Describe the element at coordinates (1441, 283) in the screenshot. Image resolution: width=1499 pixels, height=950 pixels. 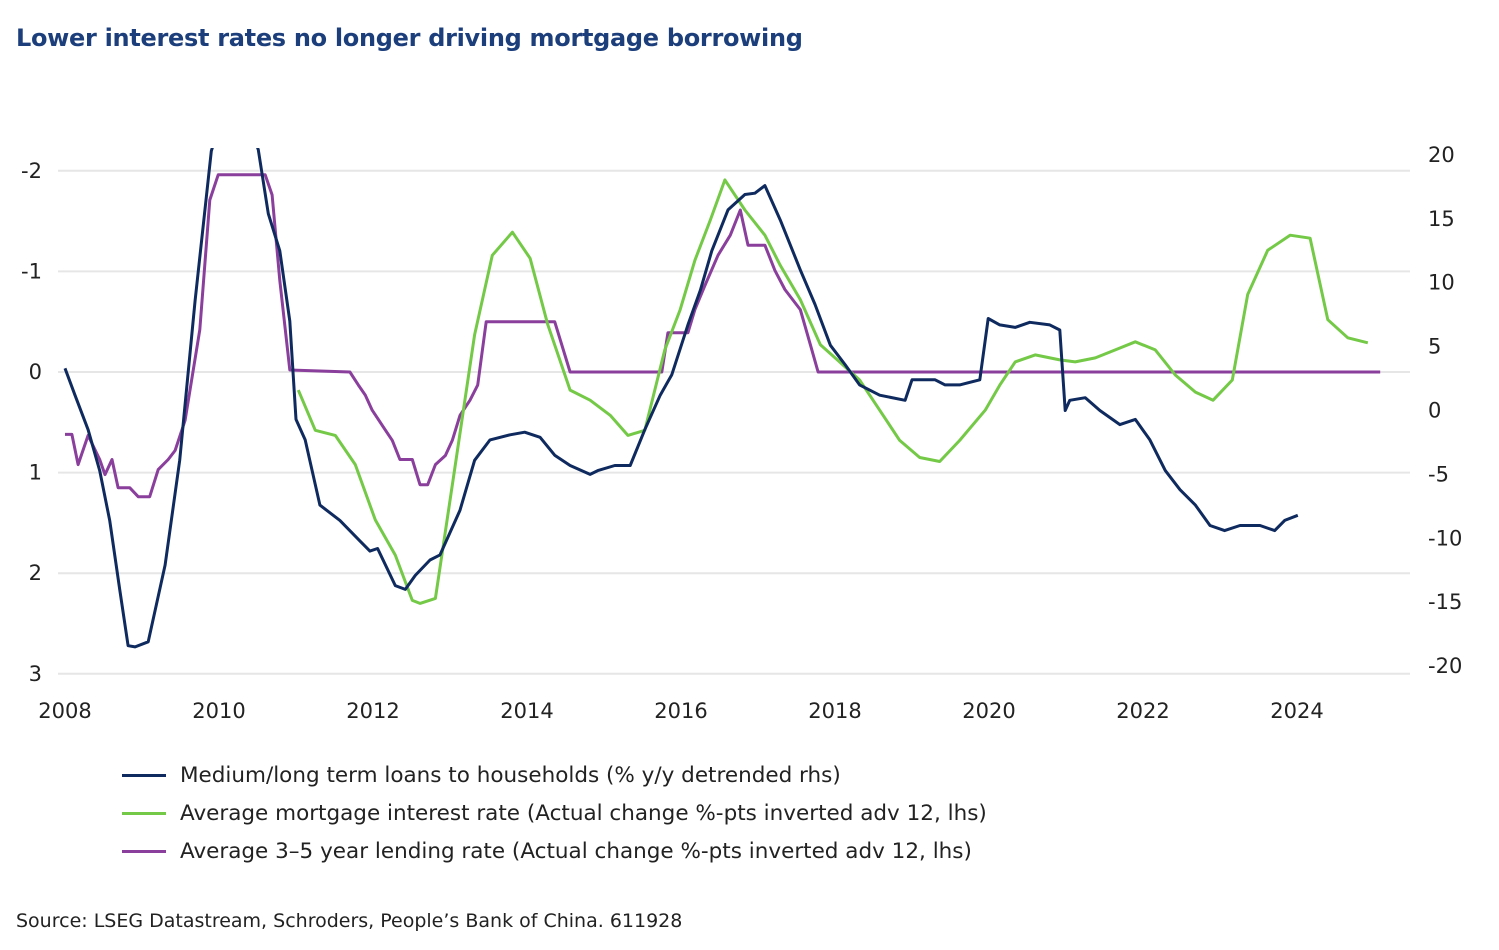
I see `right-tick-label: 10` at that location.